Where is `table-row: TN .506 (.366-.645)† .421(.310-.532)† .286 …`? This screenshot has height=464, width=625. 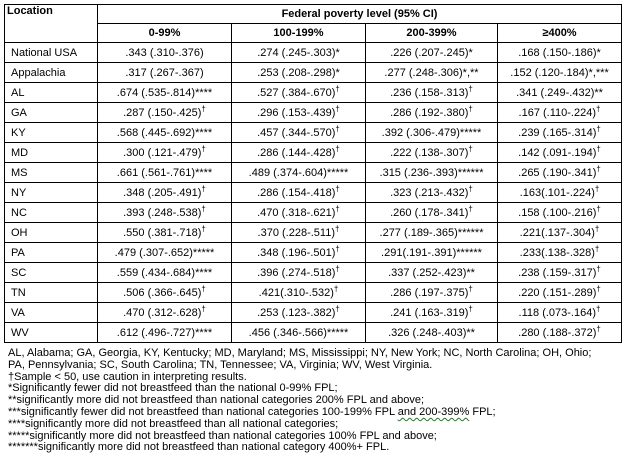
table-row: TN .506 (.366-.645)† .421(.310-.532)† .286 … is located at coordinates (313, 292).